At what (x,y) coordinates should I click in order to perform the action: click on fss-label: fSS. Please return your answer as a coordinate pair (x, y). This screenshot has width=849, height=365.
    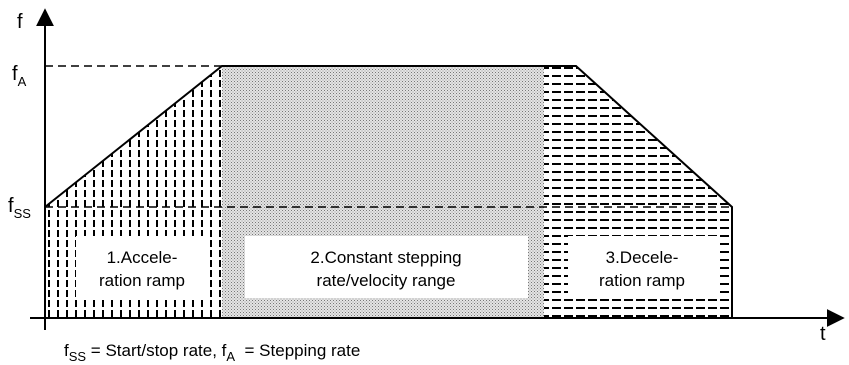
    Looking at the image, I should click on (19, 208).